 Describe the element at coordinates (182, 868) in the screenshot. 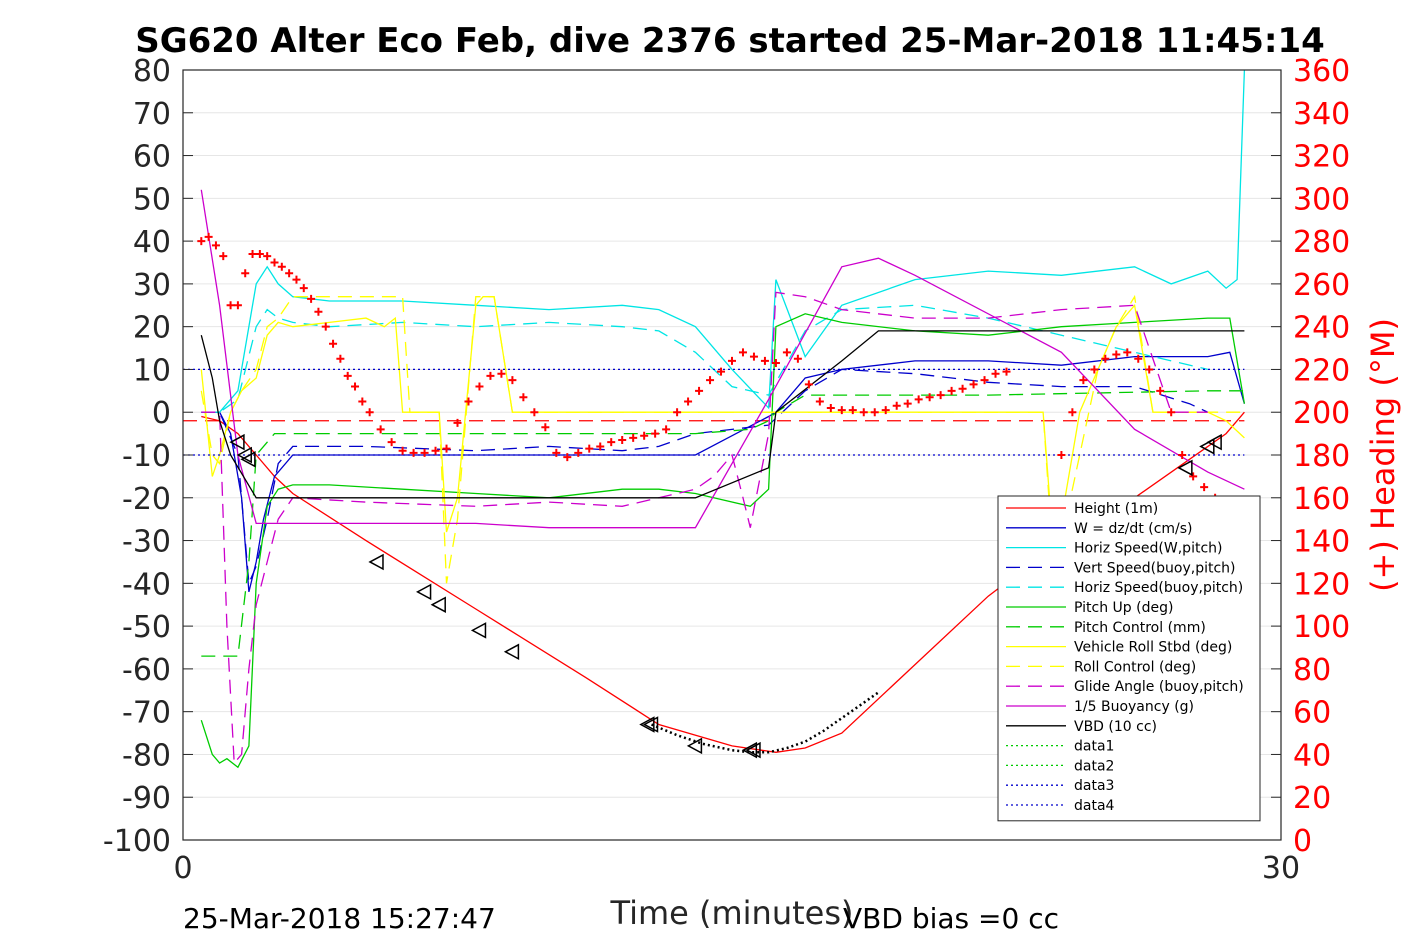

I see `x-tick-label: 0` at that location.